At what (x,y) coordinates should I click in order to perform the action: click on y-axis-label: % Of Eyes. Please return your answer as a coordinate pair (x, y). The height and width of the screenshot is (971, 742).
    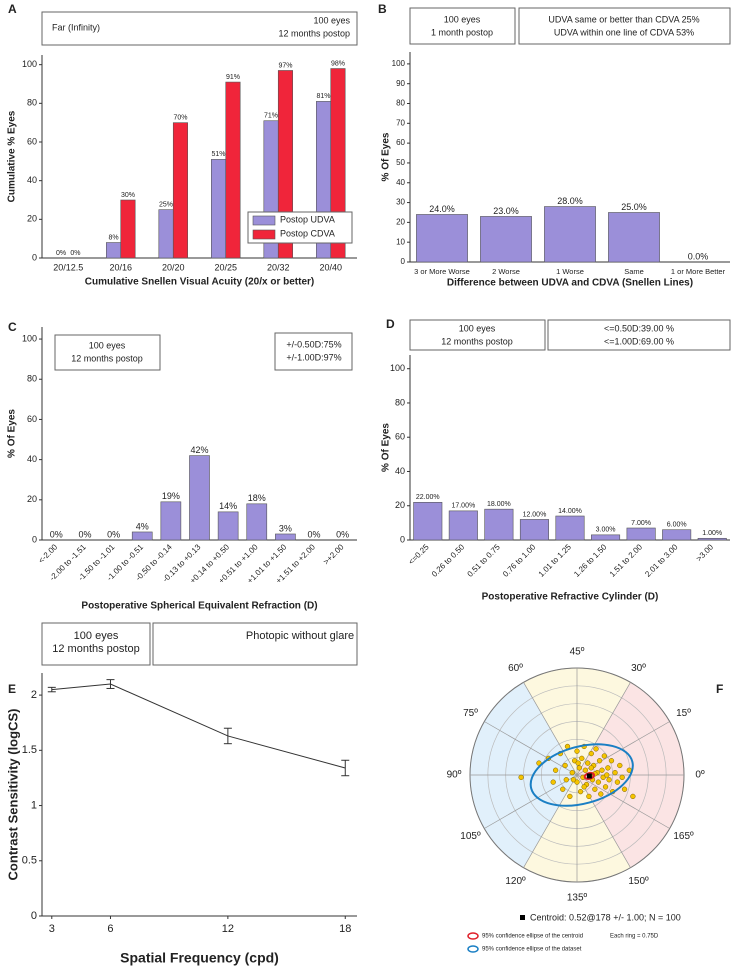
    Looking at the image, I should click on (386, 156).